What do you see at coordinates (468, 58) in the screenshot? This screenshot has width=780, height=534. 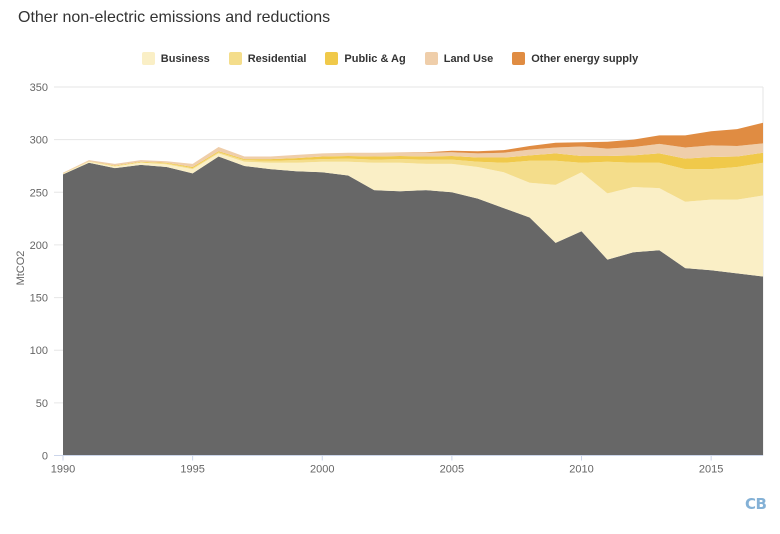 I see `legend-label: Land Use` at bounding box center [468, 58].